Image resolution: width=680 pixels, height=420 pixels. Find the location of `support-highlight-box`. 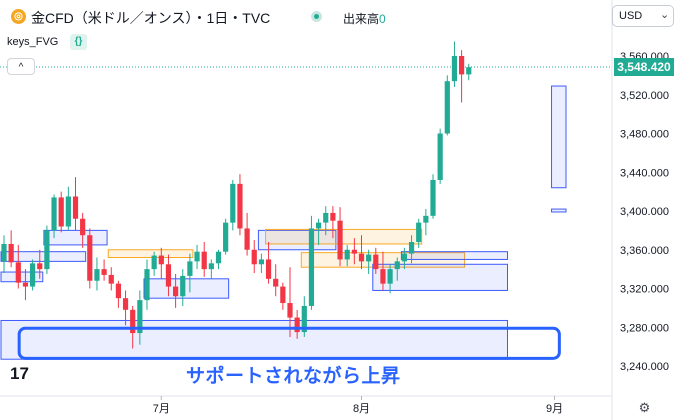

support-highlight-box is located at coordinates (289, 343).